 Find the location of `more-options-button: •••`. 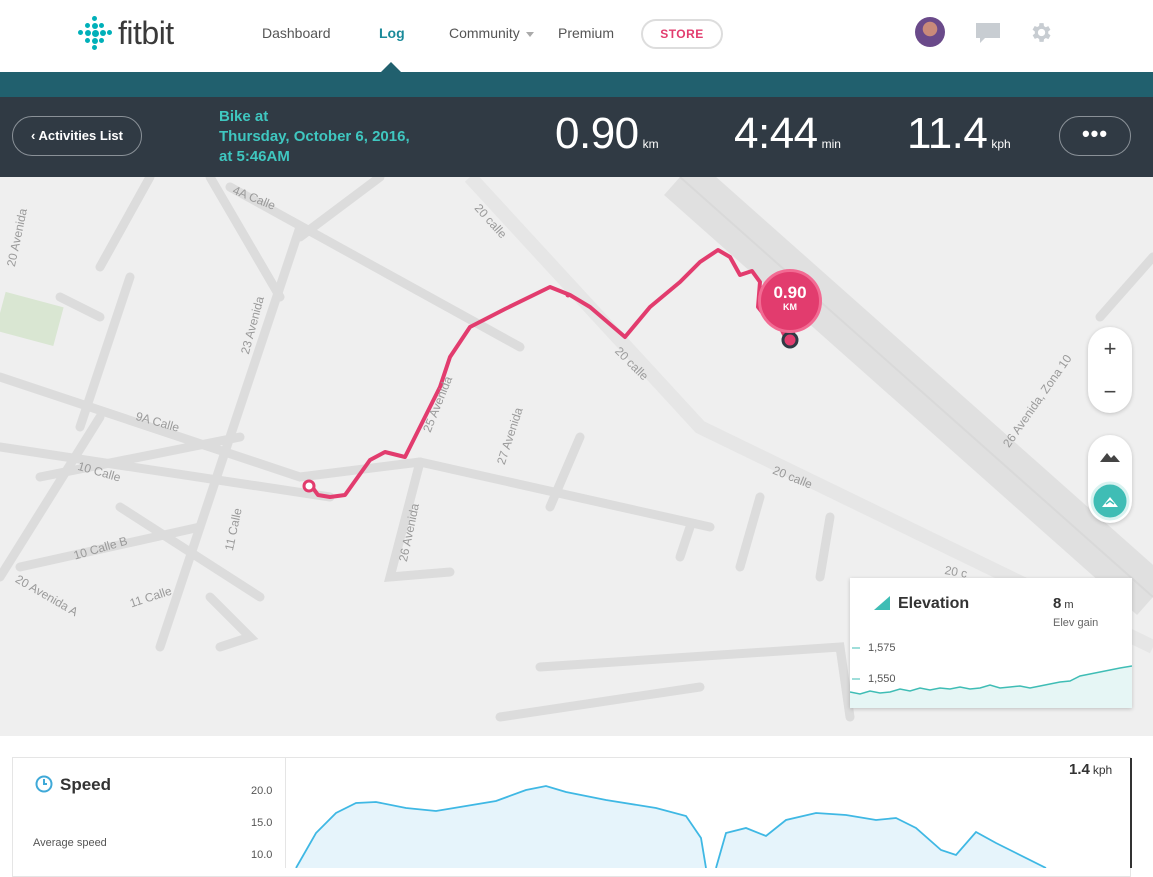

more-options-button: ••• is located at coordinates (1095, 136).